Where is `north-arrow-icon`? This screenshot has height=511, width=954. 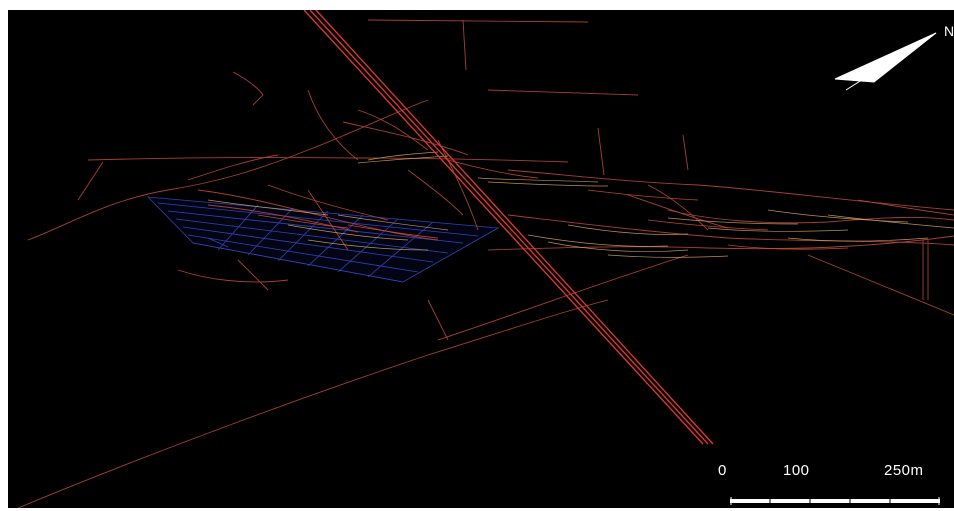
north-arrow-icon is located at coordinates (885, 61).